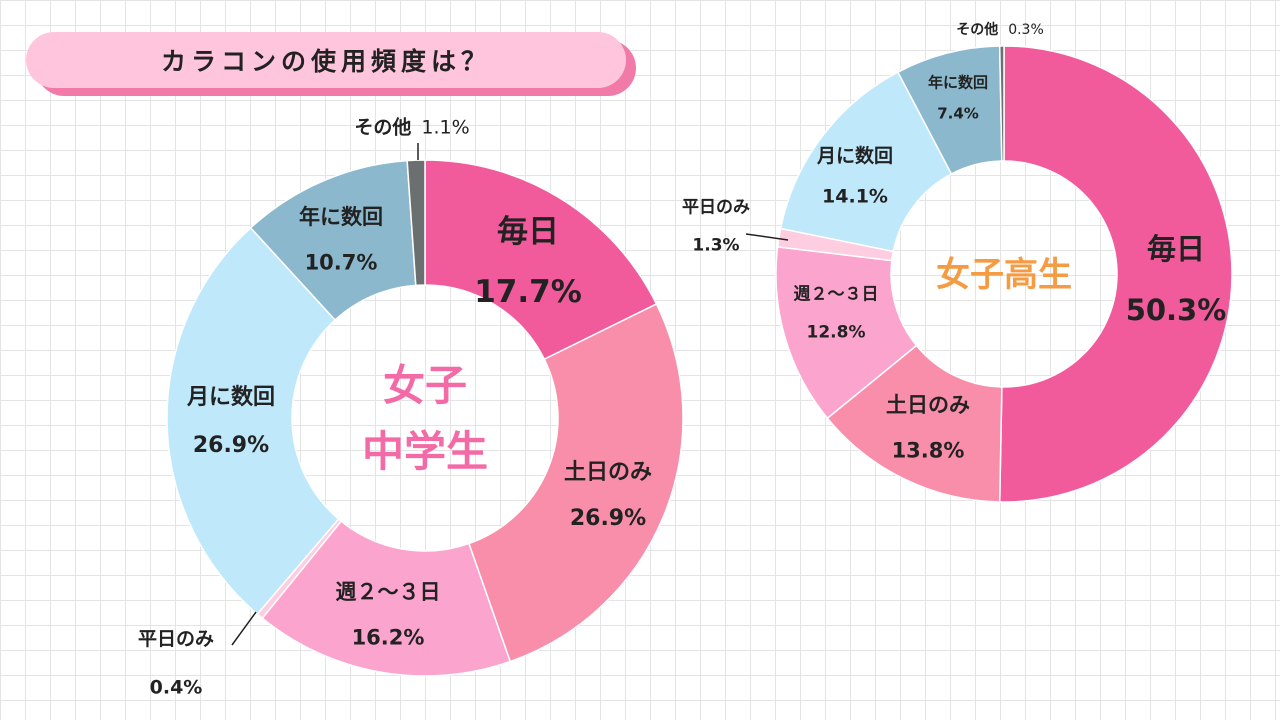  What do you see at coordinates (244, 628) in the screenshot?
I see `middle-school-leader-line-weekday` at bounding box center [244, 628].